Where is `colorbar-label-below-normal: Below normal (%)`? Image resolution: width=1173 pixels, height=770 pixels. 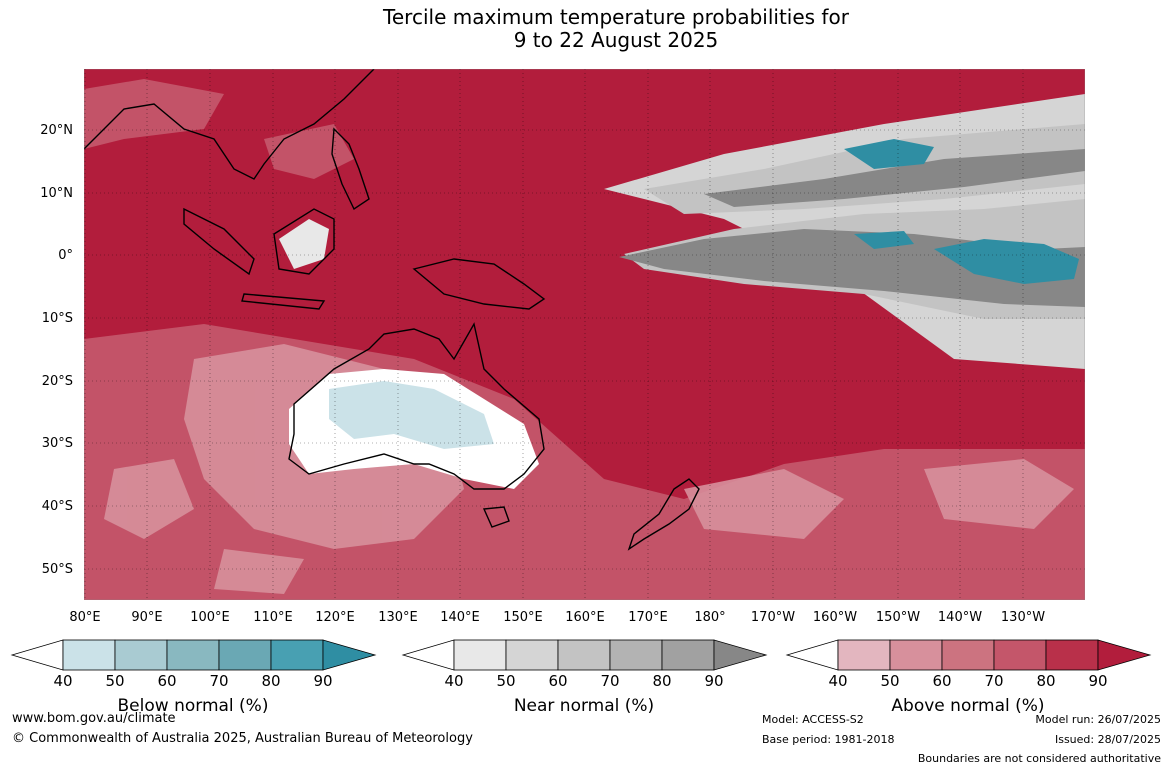 colorbar-label-below-normal: Below normal (%) is located at coordinates (193, 706).